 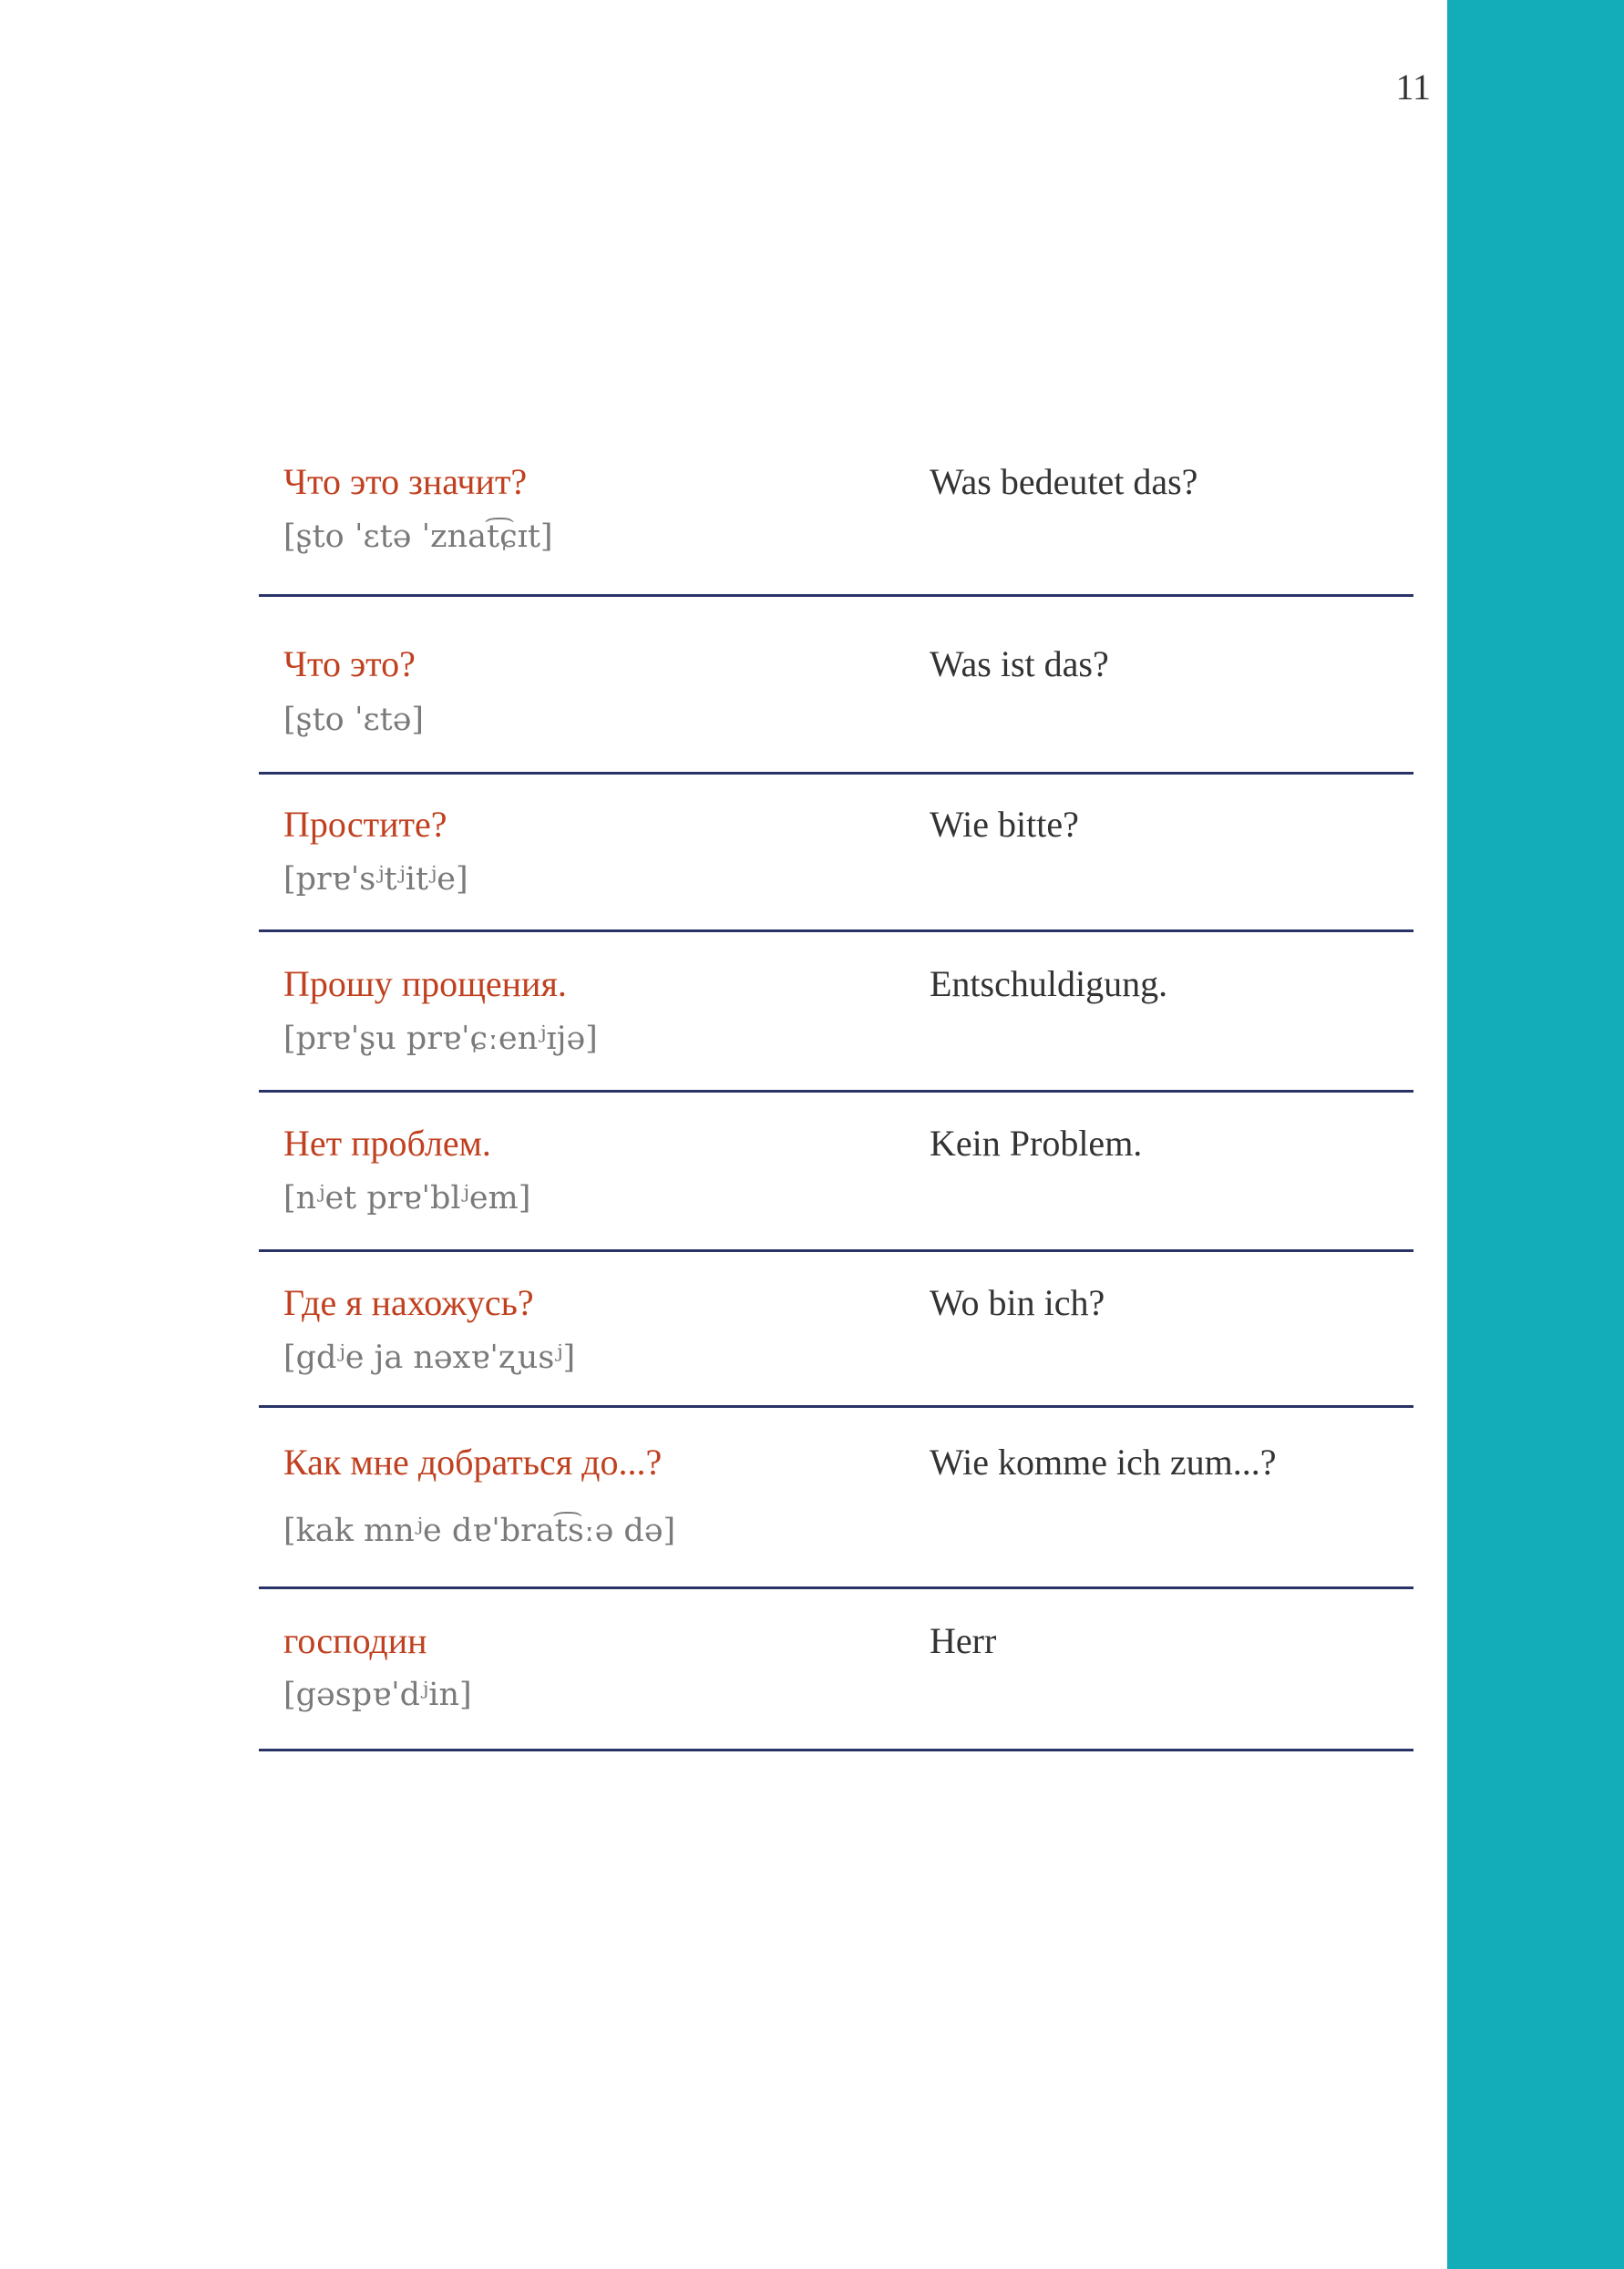 I want to click on german-translation: Kein Problem., so click(x=1036, y=1143).